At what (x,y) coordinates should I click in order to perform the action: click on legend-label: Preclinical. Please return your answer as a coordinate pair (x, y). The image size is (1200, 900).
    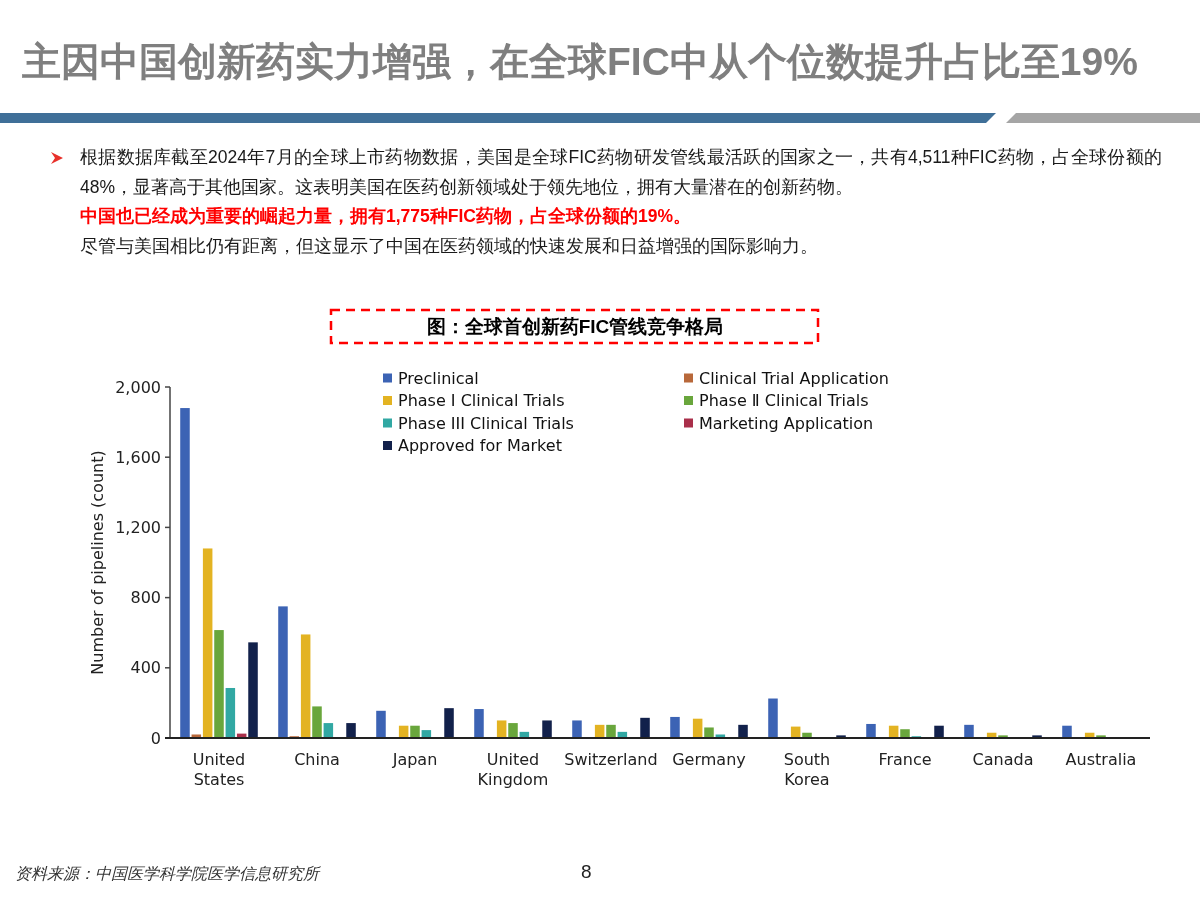
    Looking at the image, I should click on (438, 378).